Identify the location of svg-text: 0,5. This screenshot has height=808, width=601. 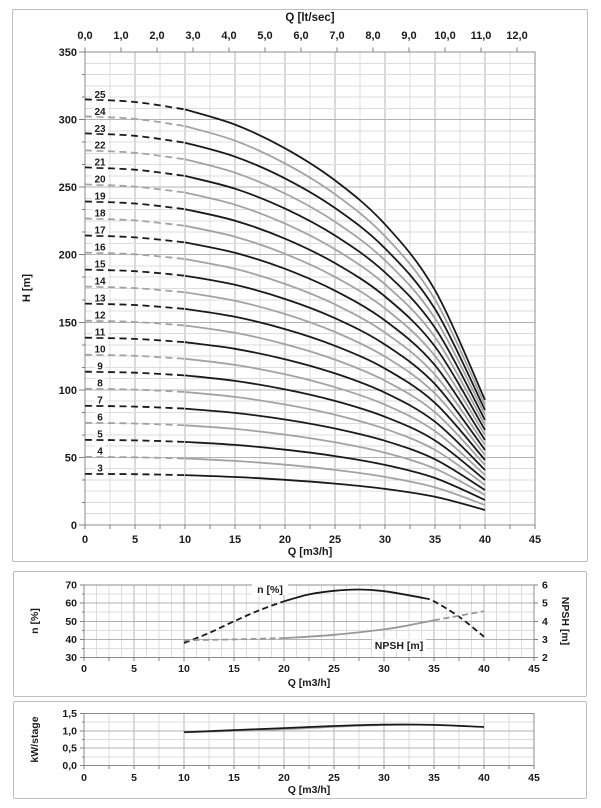
(69, 749).